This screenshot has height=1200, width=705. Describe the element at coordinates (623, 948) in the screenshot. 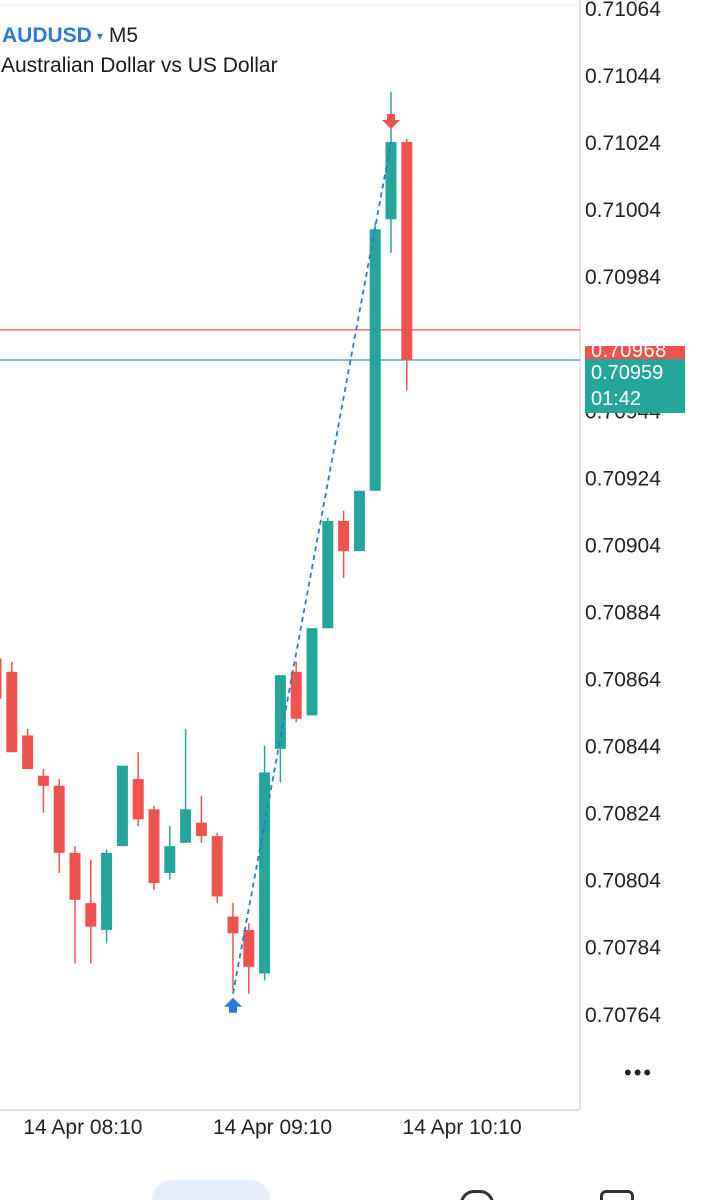

I see `price-tick-label: 0.70784` at that location.